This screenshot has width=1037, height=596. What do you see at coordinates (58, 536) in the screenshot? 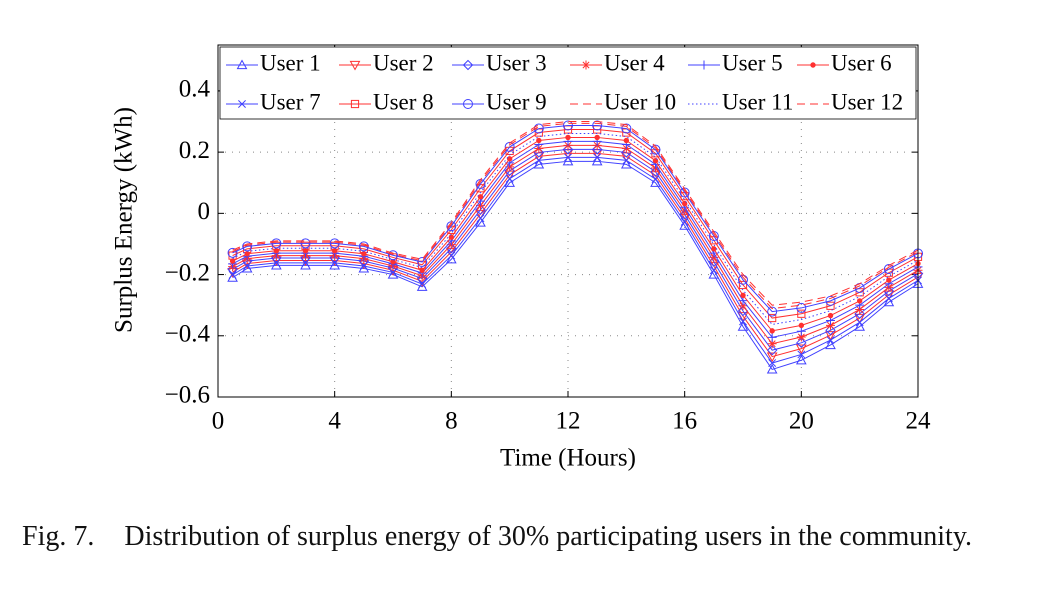
I see `figure-label: Fig. 7.` at bounding box center [58, 536].